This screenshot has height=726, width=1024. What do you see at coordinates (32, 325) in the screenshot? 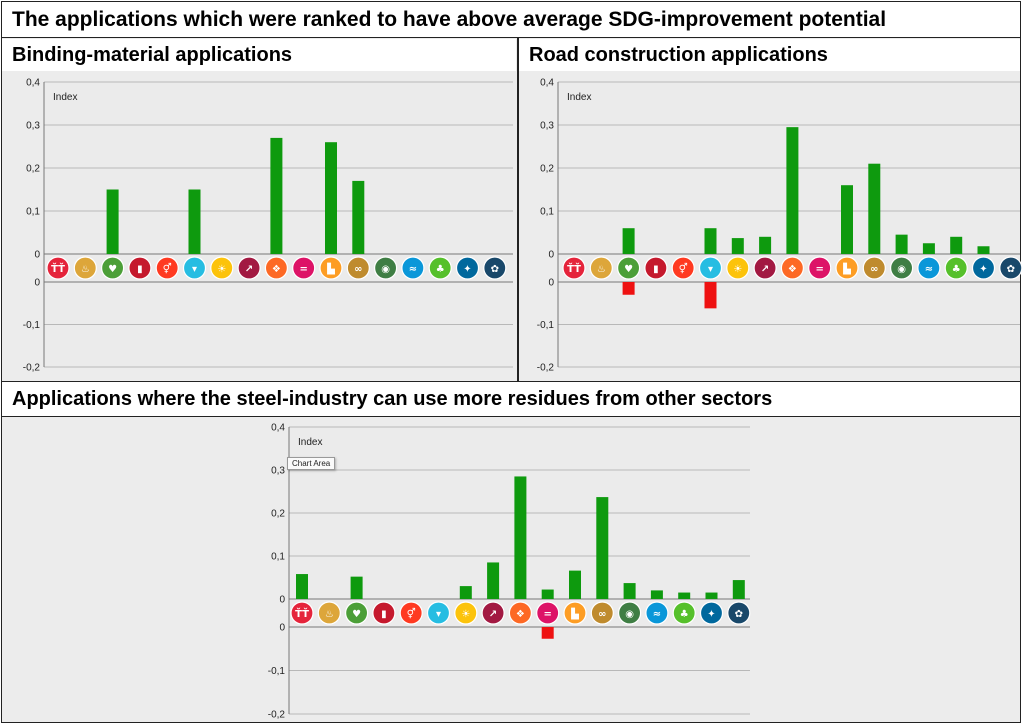
I see `y-tick-label: -0,1` at bounding box center [32, 325].